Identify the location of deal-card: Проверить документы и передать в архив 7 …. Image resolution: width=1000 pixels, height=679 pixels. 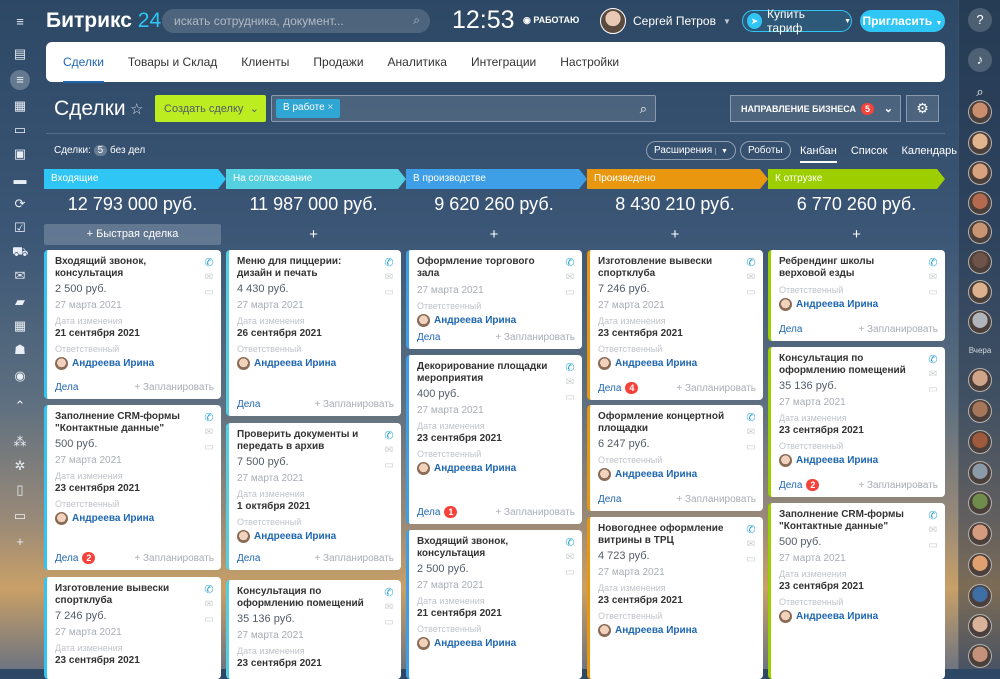
(313, 496).